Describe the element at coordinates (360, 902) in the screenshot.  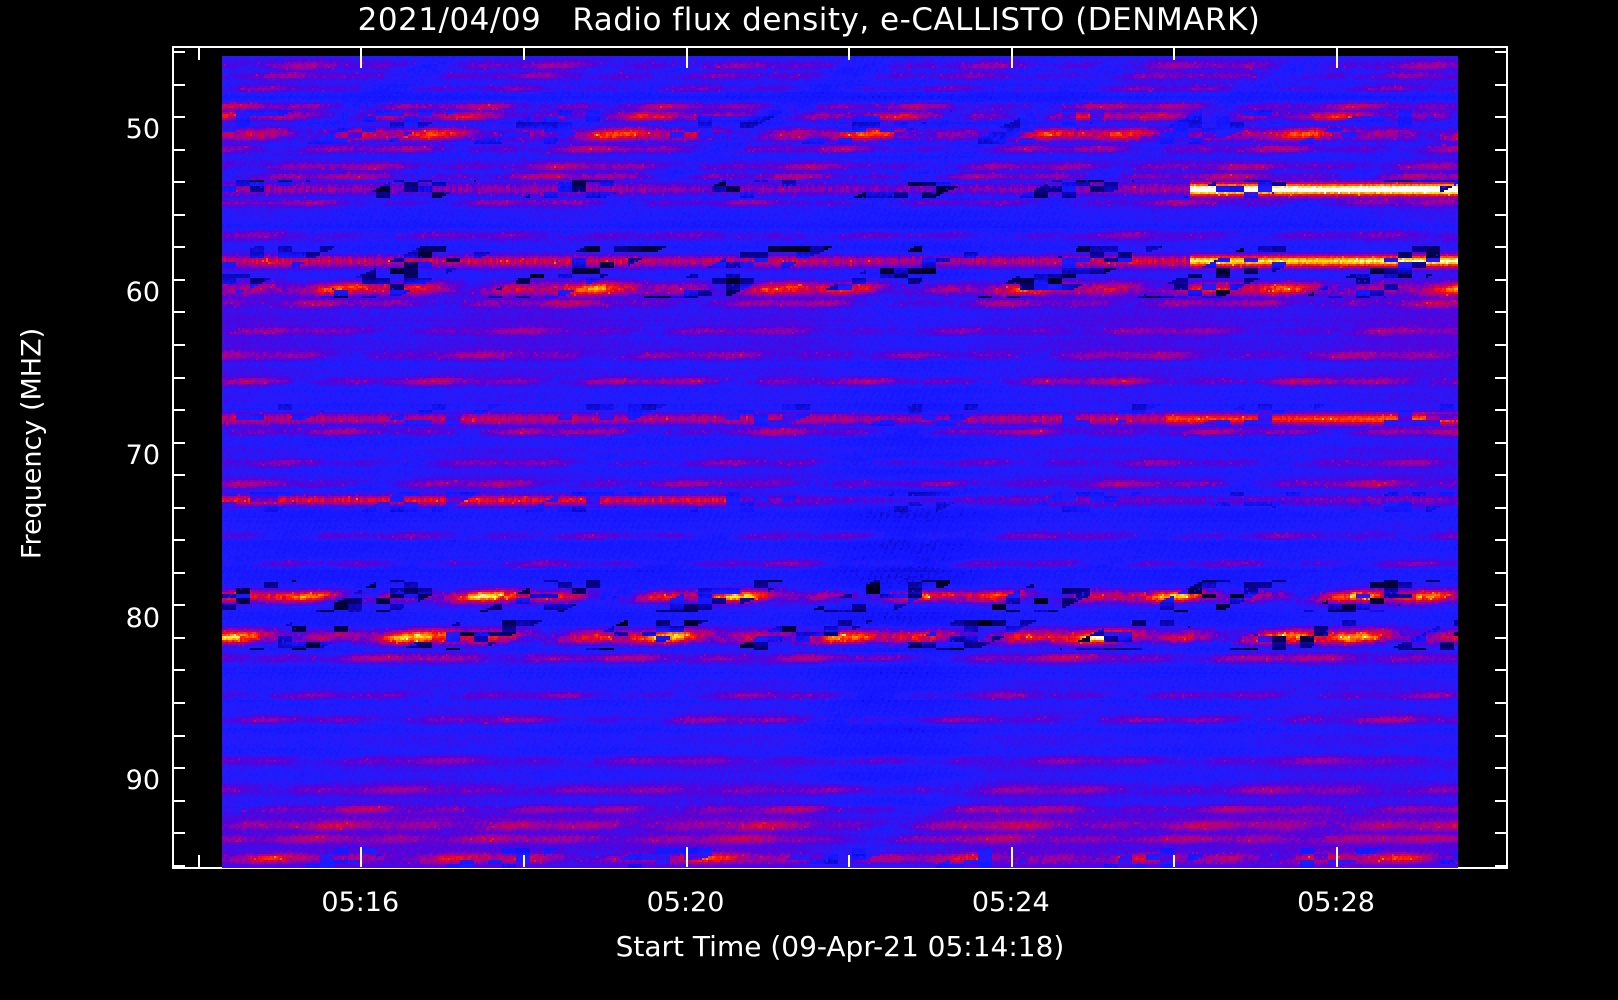
I see `x-tick-label: 05:16` at that location.